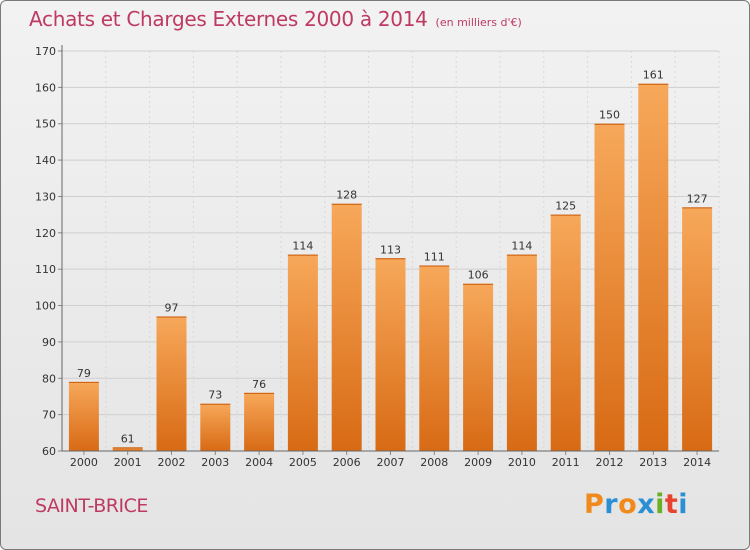  What do you see at coordinates (391, 462) in the screenshot?
I see `x-tick-label: 2007` at bounding box center [391, 462].